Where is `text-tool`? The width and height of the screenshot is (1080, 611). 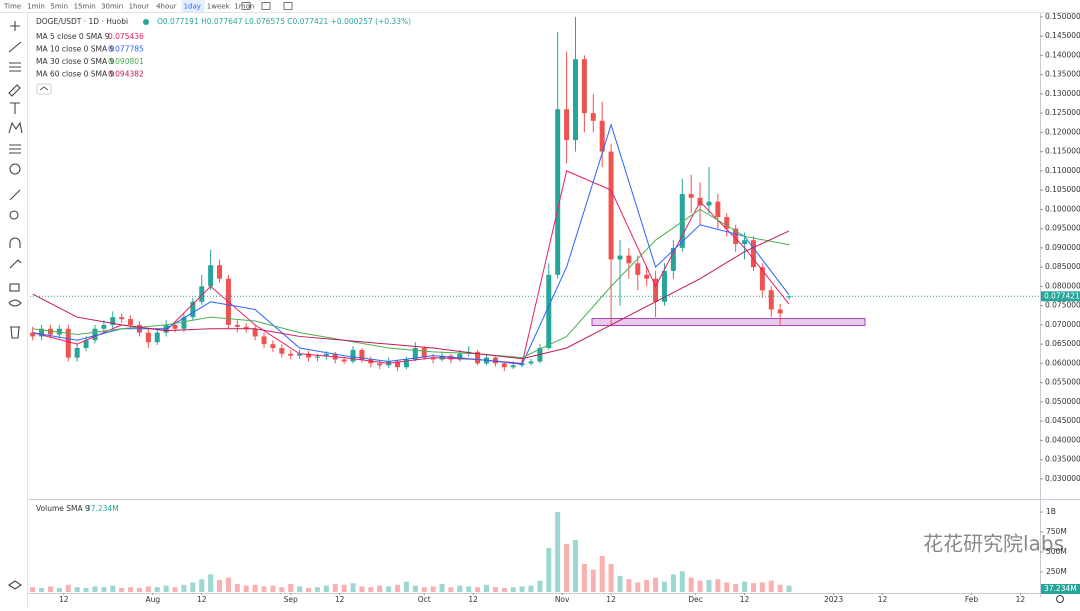 text-tool is located at coordinates (15, 108).